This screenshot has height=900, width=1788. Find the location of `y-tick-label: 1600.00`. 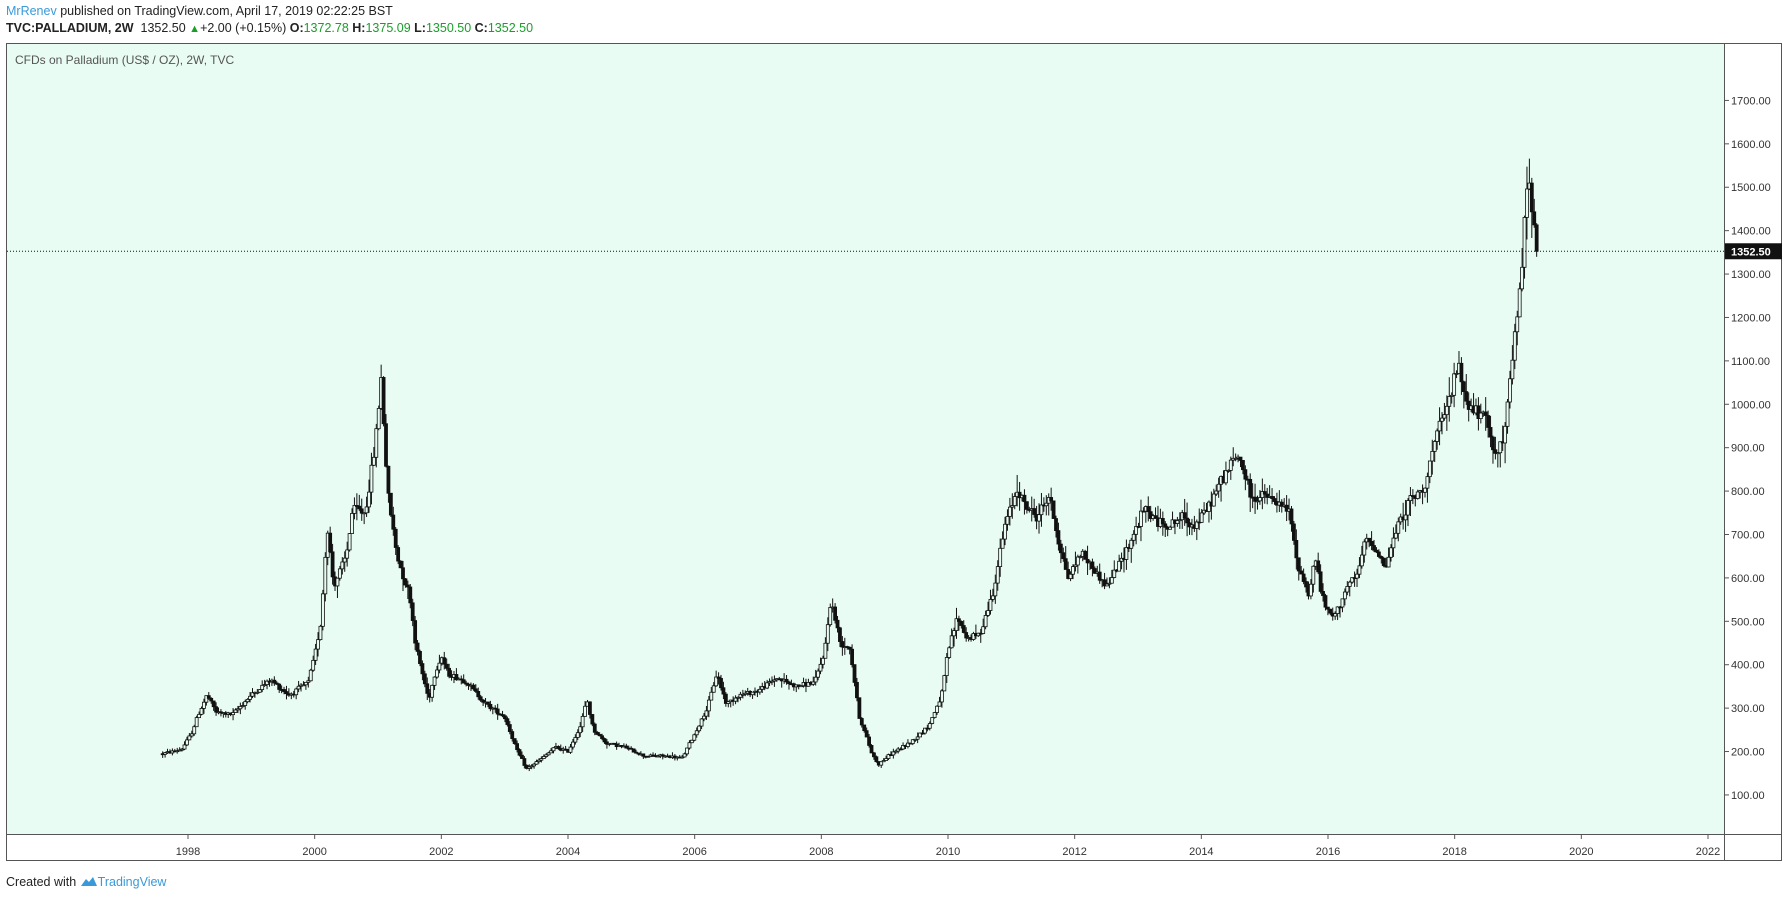

y-tick-label: 1600.00 is located at coordinates (1751, 145).